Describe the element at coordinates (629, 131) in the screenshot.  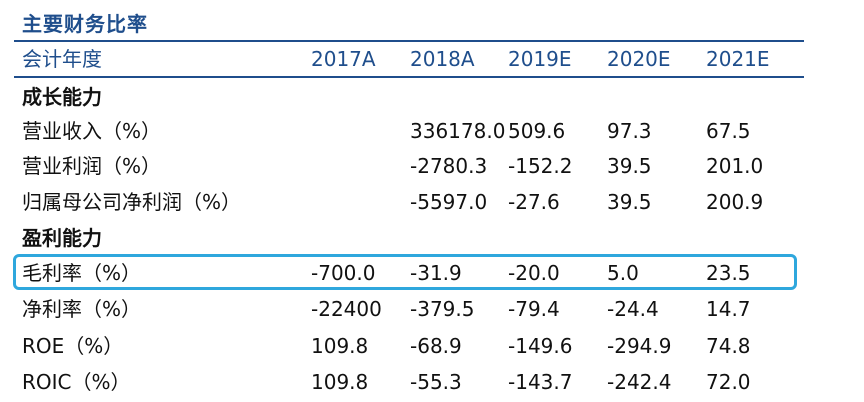
I see `row-value-2020e: 97.3` at that location.